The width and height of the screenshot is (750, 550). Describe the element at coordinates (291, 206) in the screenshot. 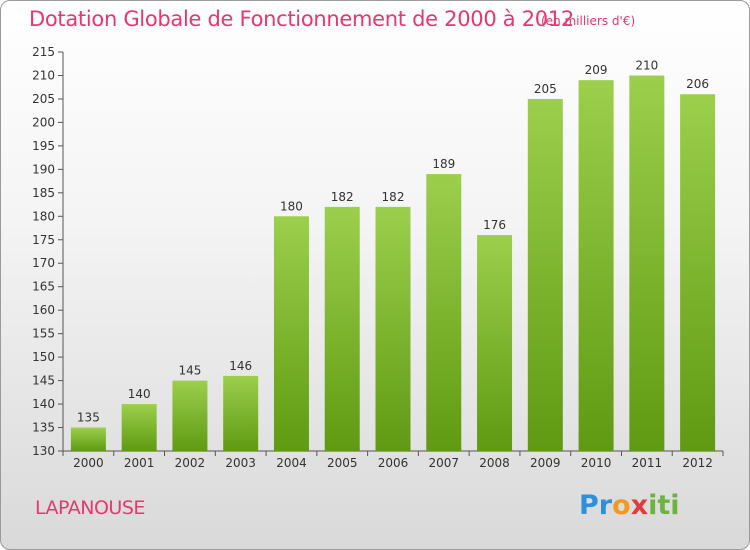

I see `data-label: 180` at that location.